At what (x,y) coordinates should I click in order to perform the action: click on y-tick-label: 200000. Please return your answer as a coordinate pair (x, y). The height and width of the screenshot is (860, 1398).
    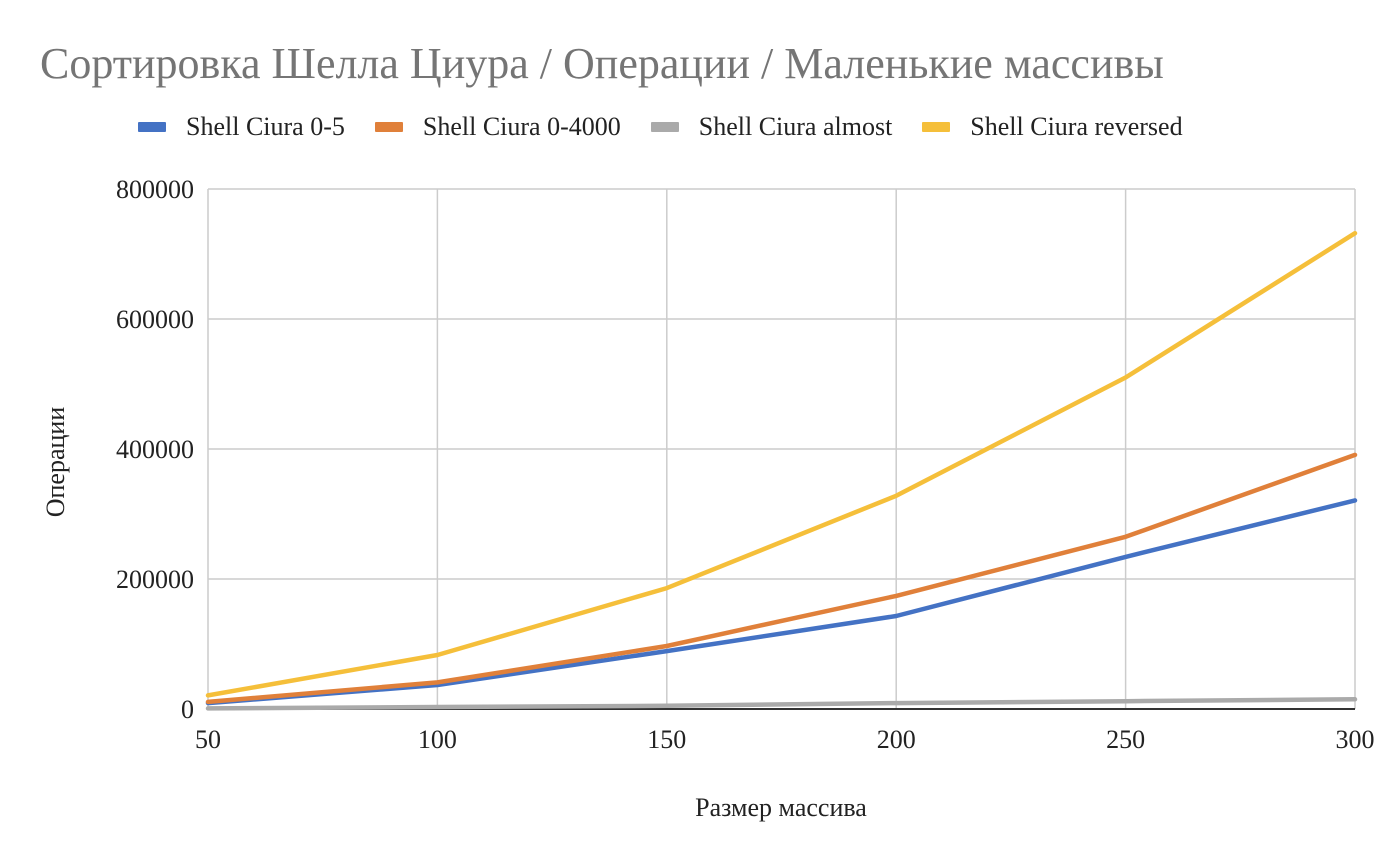
    Looking at the image, I should click on (155, 579).